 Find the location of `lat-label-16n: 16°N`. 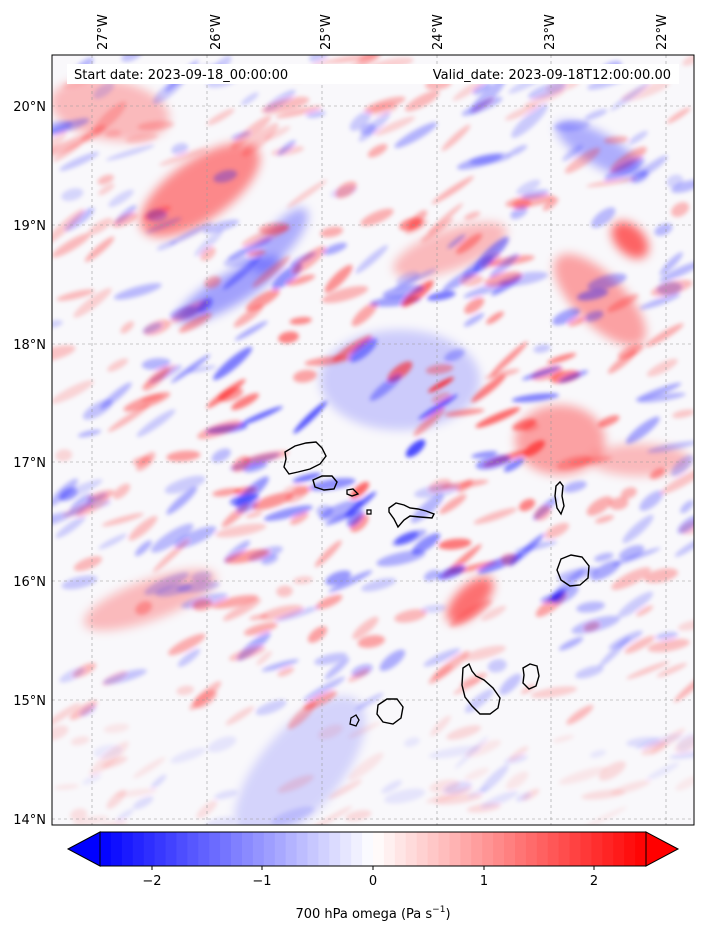

lat-label-16n: 16°N is located at coordinates (29, 582).